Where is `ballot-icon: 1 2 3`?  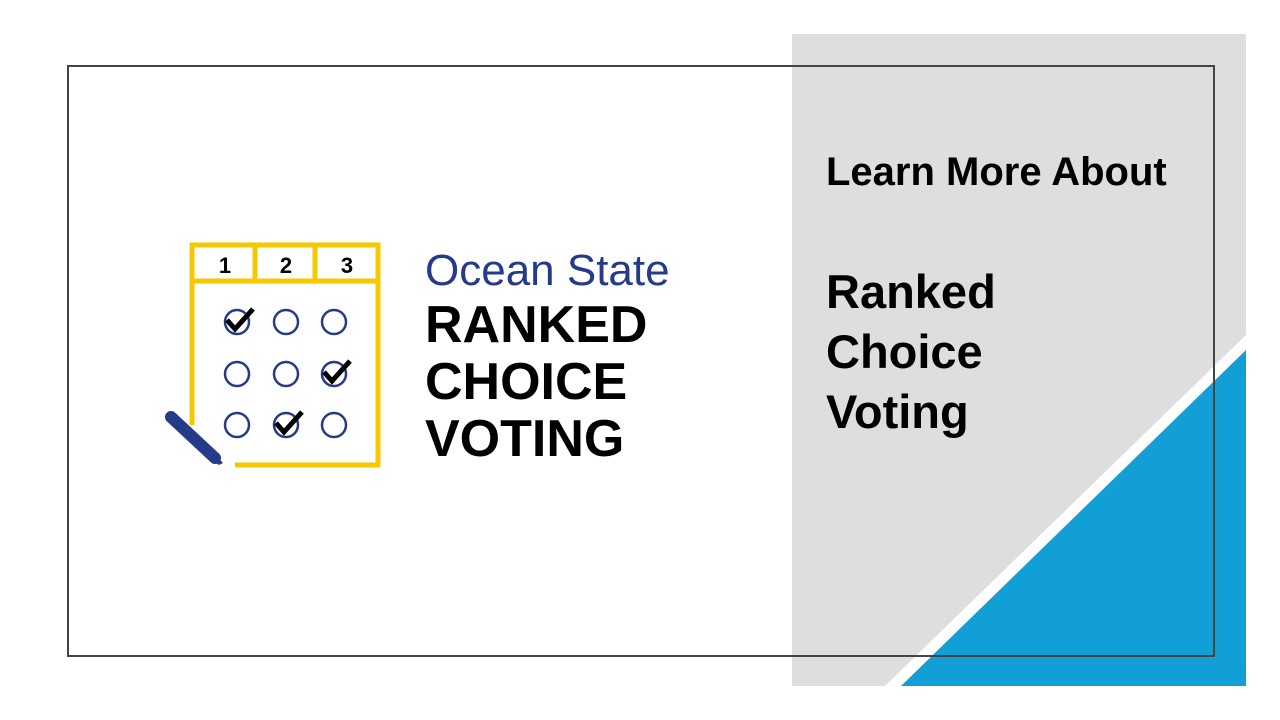 ballot-icon: 1 2 3 is located at coordinates (273, 355).